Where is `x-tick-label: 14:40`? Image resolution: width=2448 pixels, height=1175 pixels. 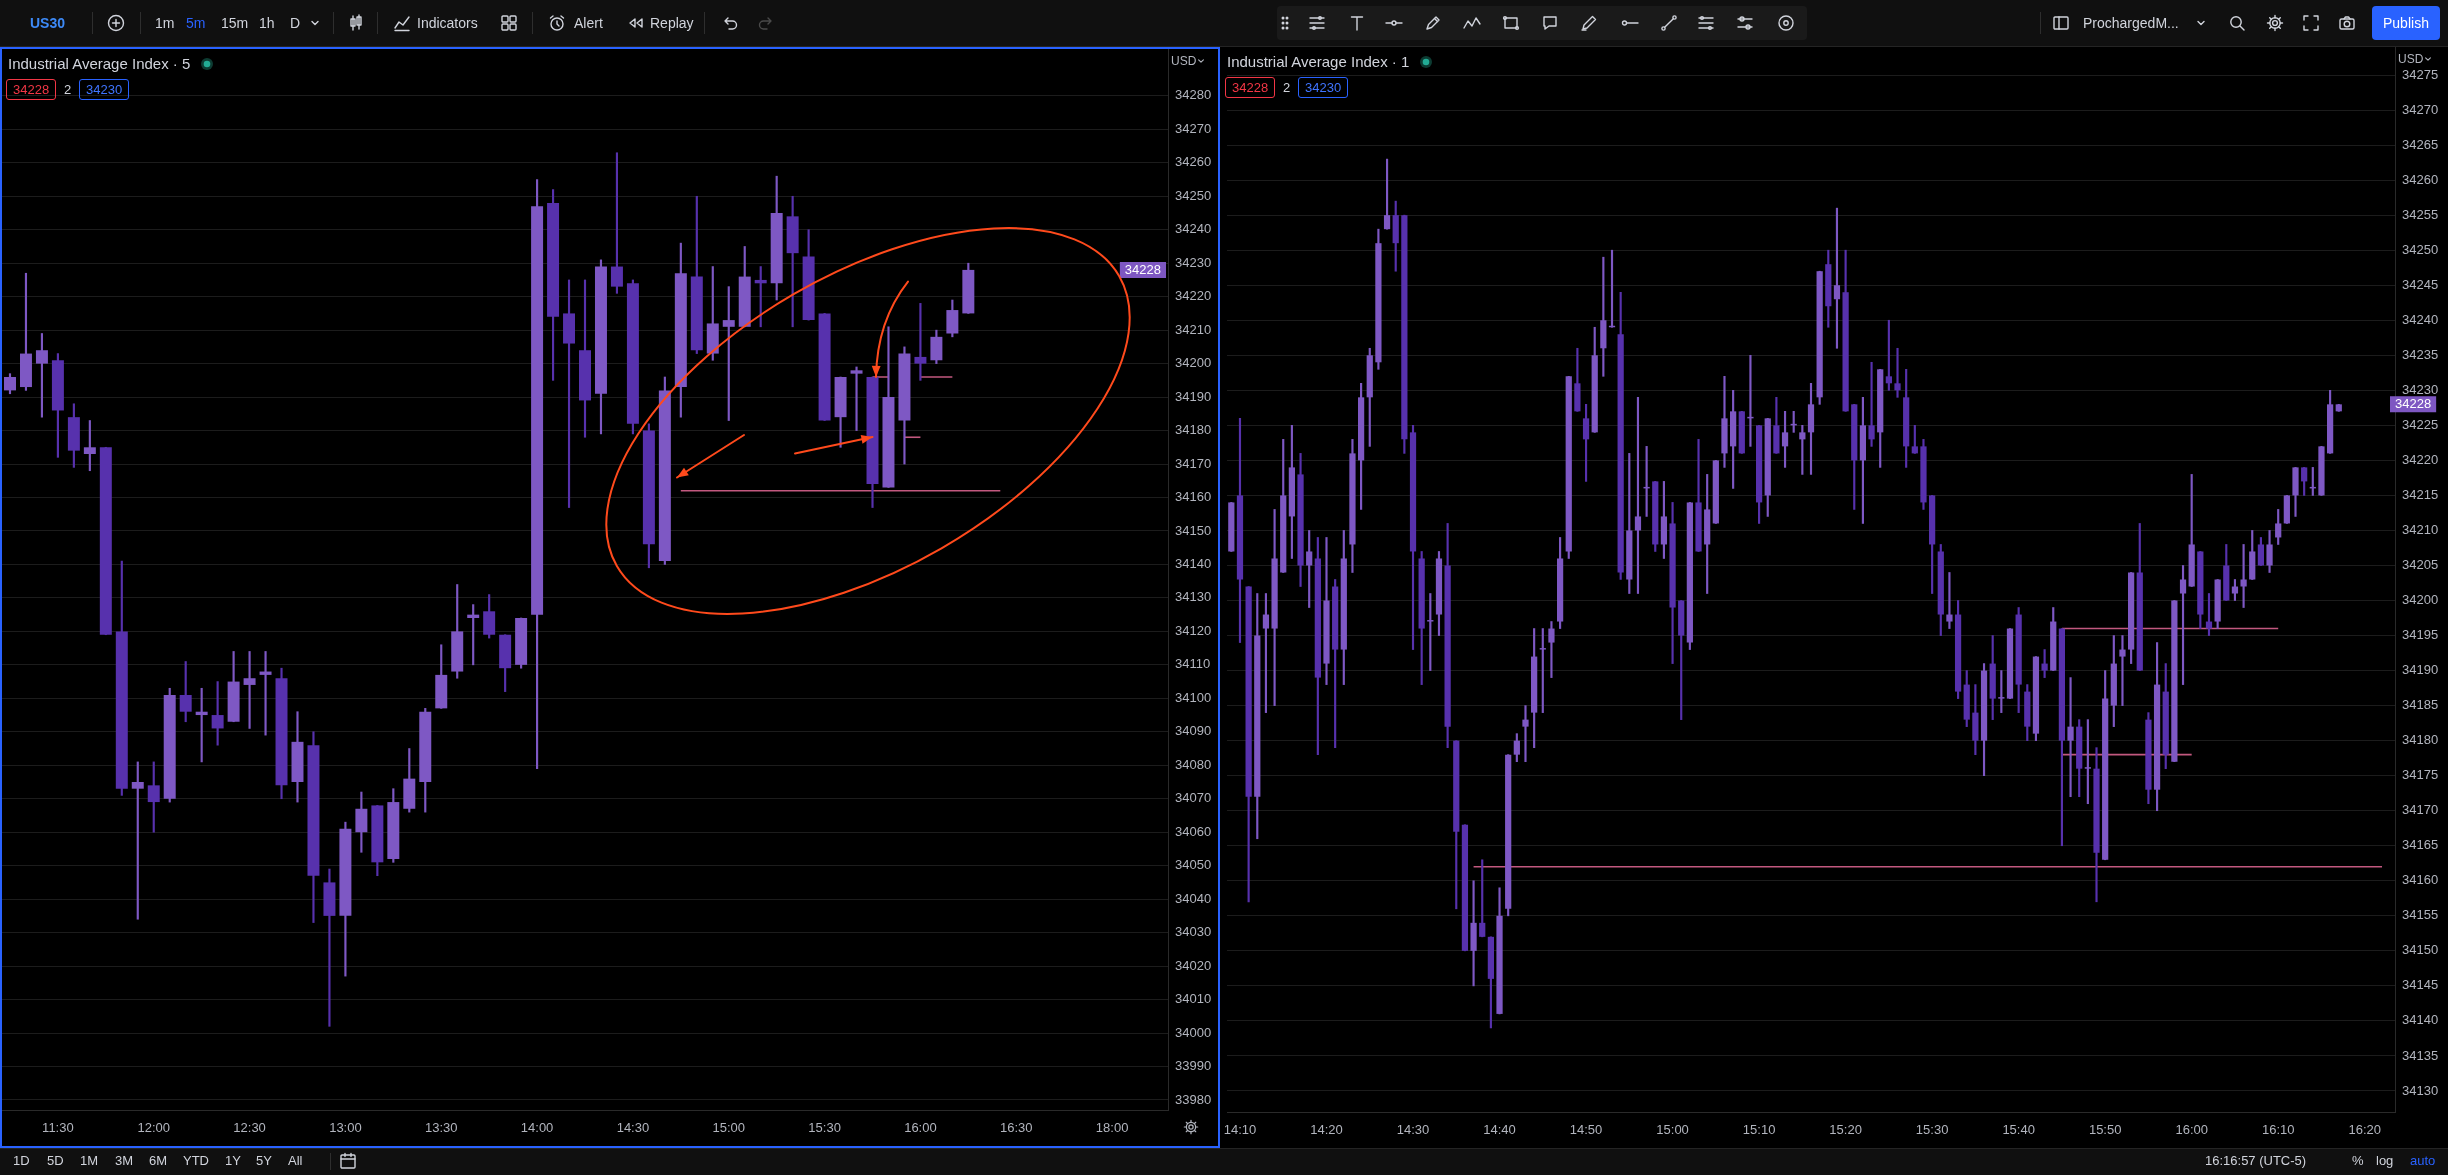
x-tick-label: 14:40 is located at coordinates (1499, 1130).